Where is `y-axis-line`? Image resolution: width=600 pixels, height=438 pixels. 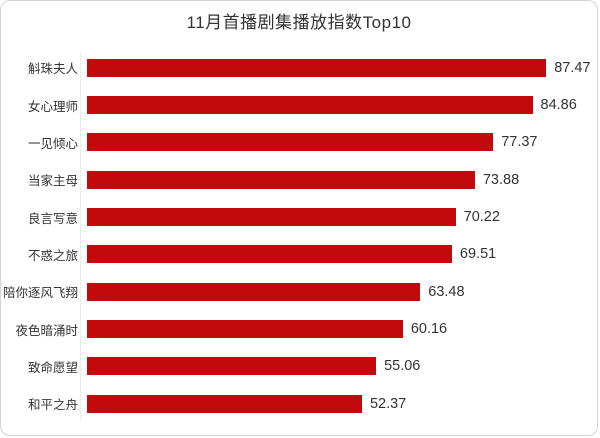 y-axis-line is located at coordinates (80, 237).